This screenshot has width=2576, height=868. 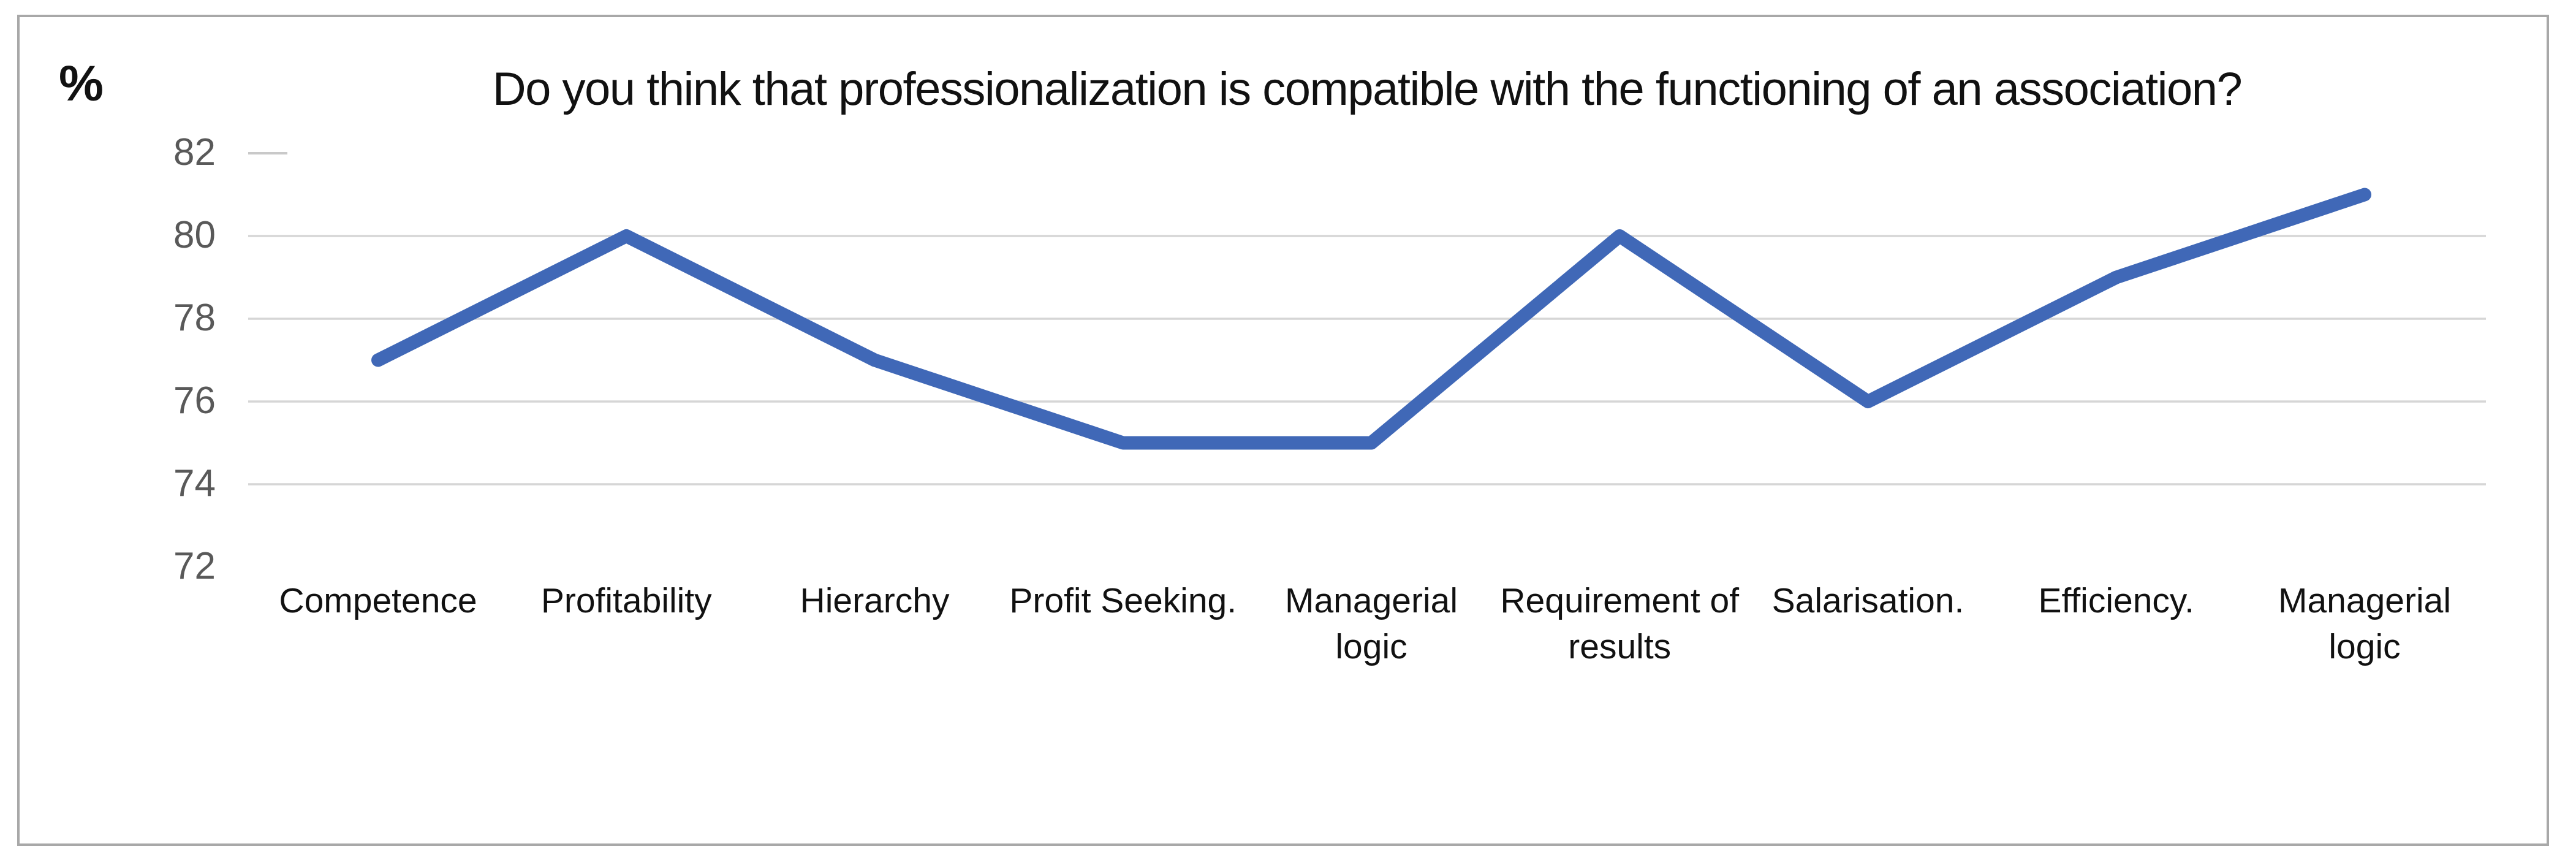 What do you see at coordinates (194, 152) in the screenshot?
I see `y-tick-label: 82` at bounding box center [194, 152].